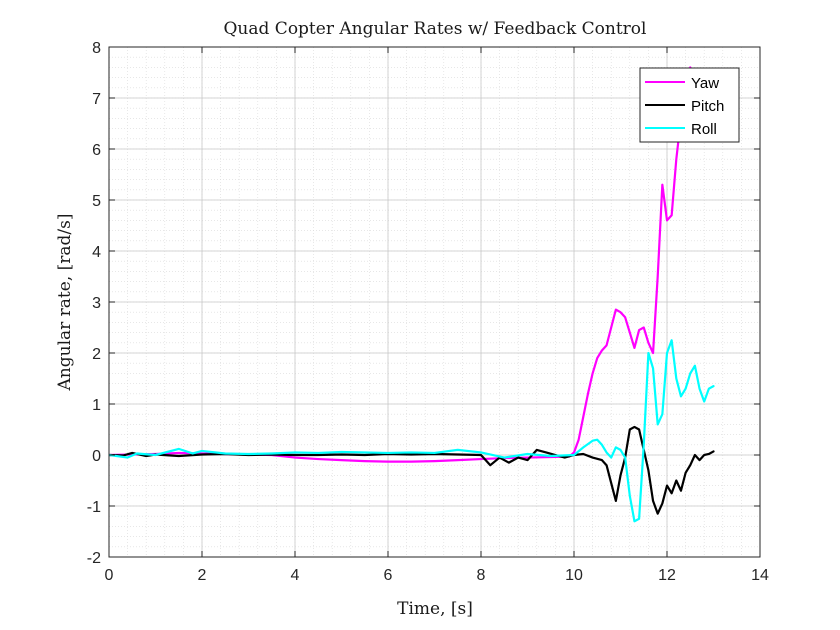 The width and height of the screenshot is (840, 630). I want to click on x-tick-label: 8, so click(481, 575).